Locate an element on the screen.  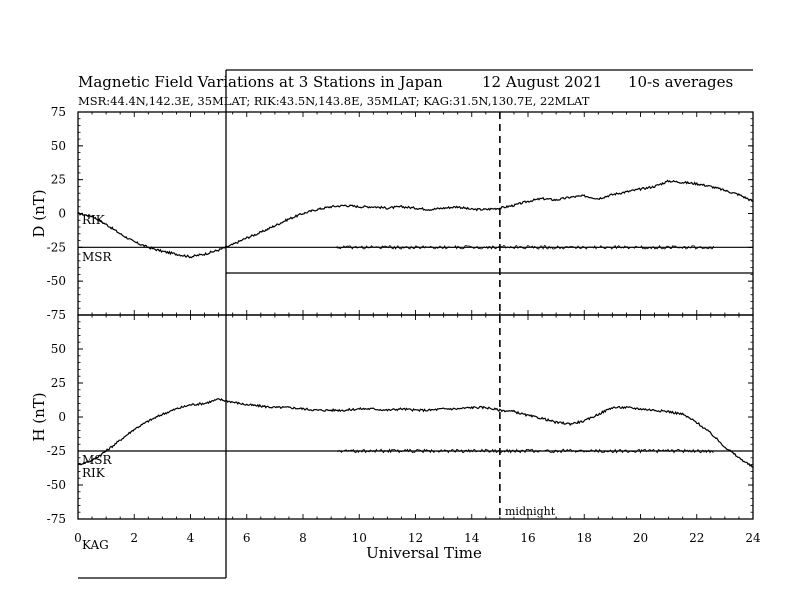
x-tick-label: 0 is located at coordinates (78, 538).